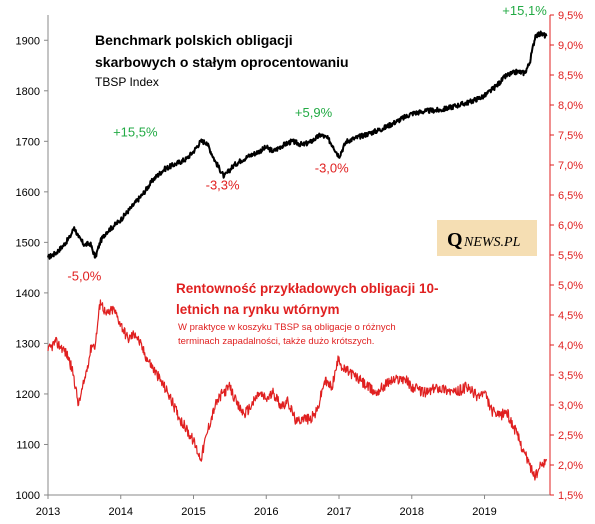 The image size is (595, 524). Describe the element at coordinates (570, 196) in the screenshot. I see `right-tick-label: 6,5%` at that location.